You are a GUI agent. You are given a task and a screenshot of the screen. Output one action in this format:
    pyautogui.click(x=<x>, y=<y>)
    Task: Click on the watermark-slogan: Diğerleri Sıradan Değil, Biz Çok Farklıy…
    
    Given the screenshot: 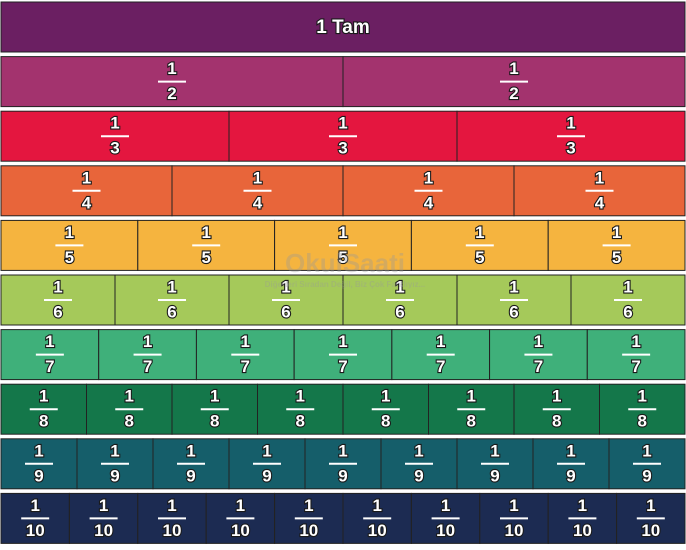 What is the action you would take?
    pyautogui.click(x=345, y=284)
    